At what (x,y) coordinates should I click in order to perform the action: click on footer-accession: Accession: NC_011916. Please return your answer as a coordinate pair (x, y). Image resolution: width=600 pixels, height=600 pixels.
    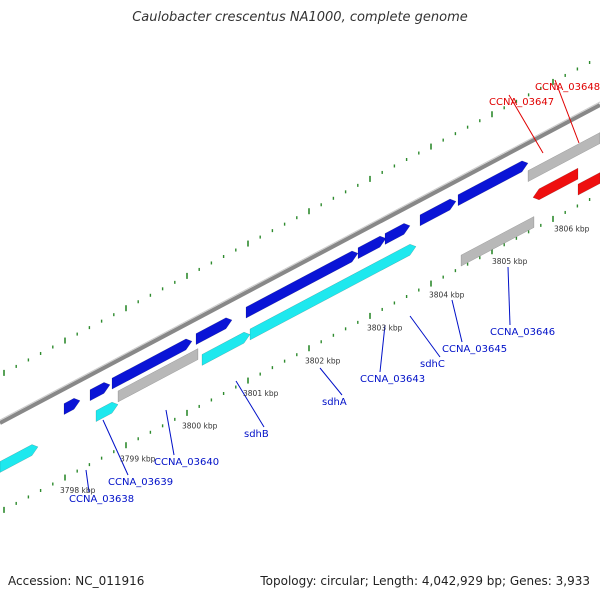
    Looking at the image, I should click on (76, 581).